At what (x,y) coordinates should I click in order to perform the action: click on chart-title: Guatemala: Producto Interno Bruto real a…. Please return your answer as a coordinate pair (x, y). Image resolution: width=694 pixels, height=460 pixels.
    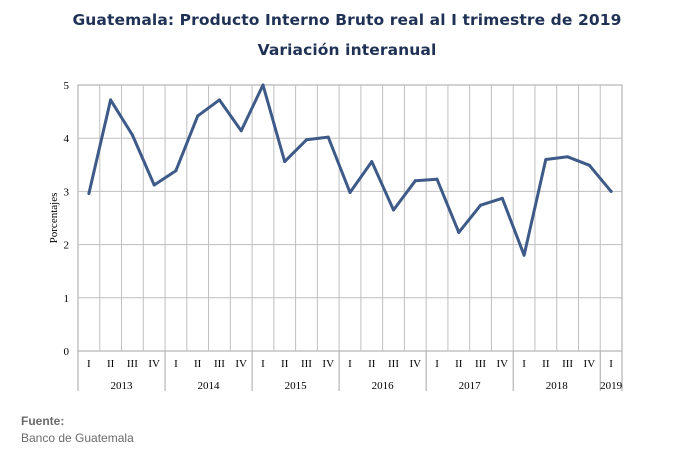
    Looking at the image, I should click on (347, 20).